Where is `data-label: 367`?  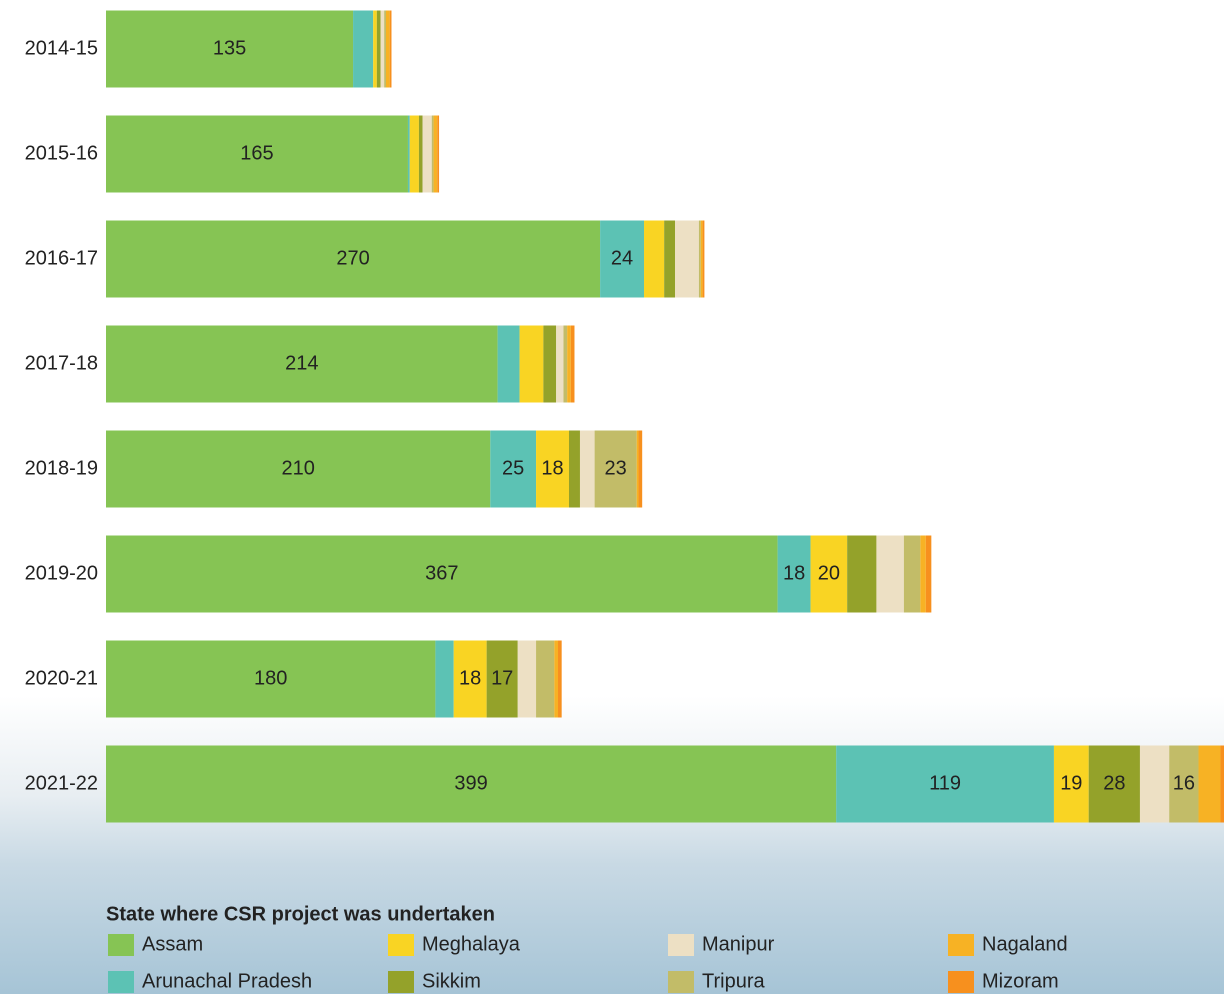
data-label: 367 is located at coordinates (441, 573).